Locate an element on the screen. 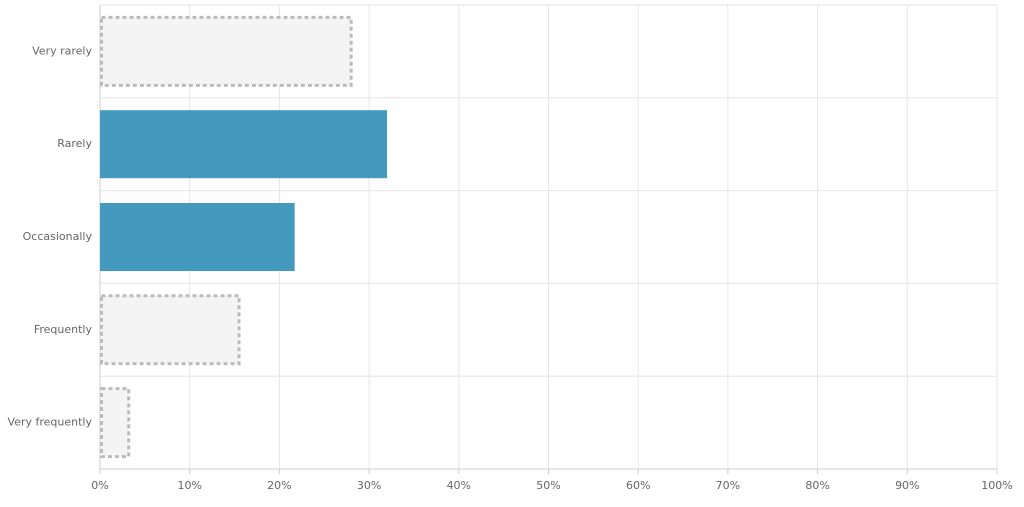 The height and width of the screenshot is (507, 1024). y-tick-label: Very rarely is located at coordinates (62, 50).